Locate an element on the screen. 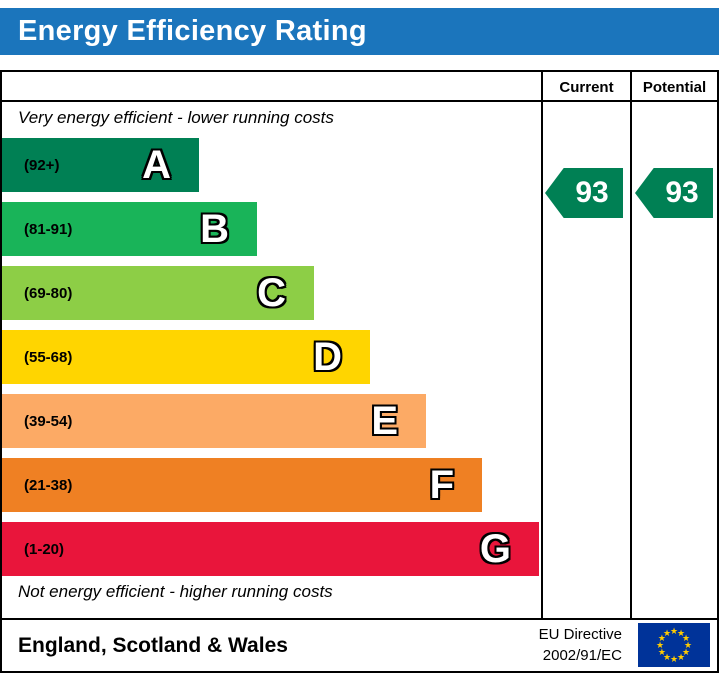 This screenshot has height=675, width=719. band-e-range: (39-54) is located at coordinates (48, 421).